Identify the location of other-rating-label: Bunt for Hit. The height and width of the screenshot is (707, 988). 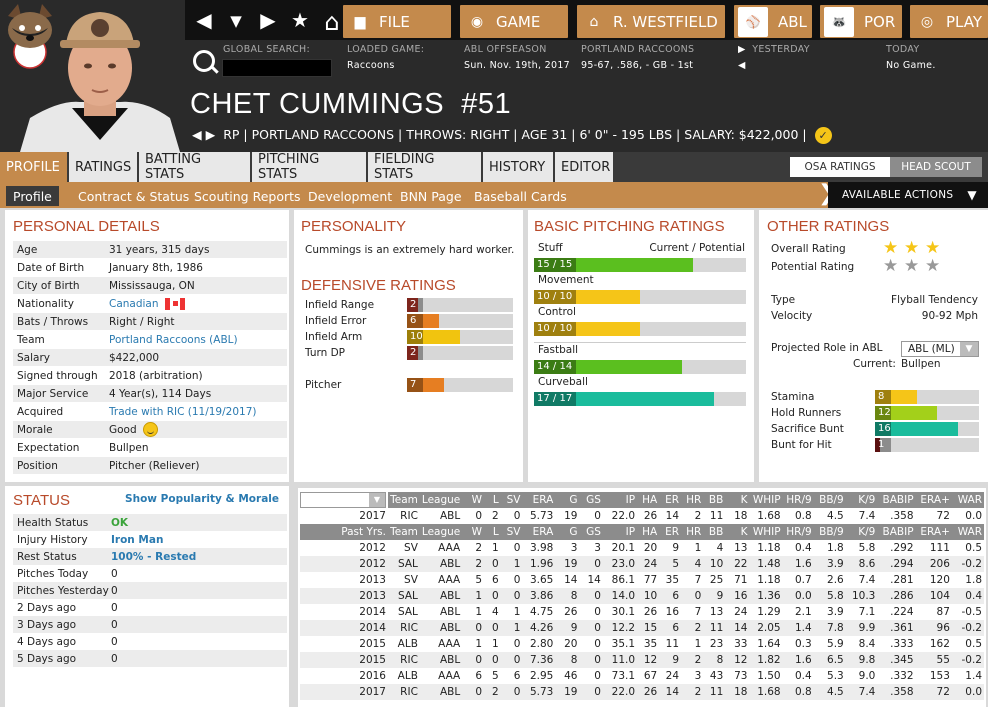
(801, 445).